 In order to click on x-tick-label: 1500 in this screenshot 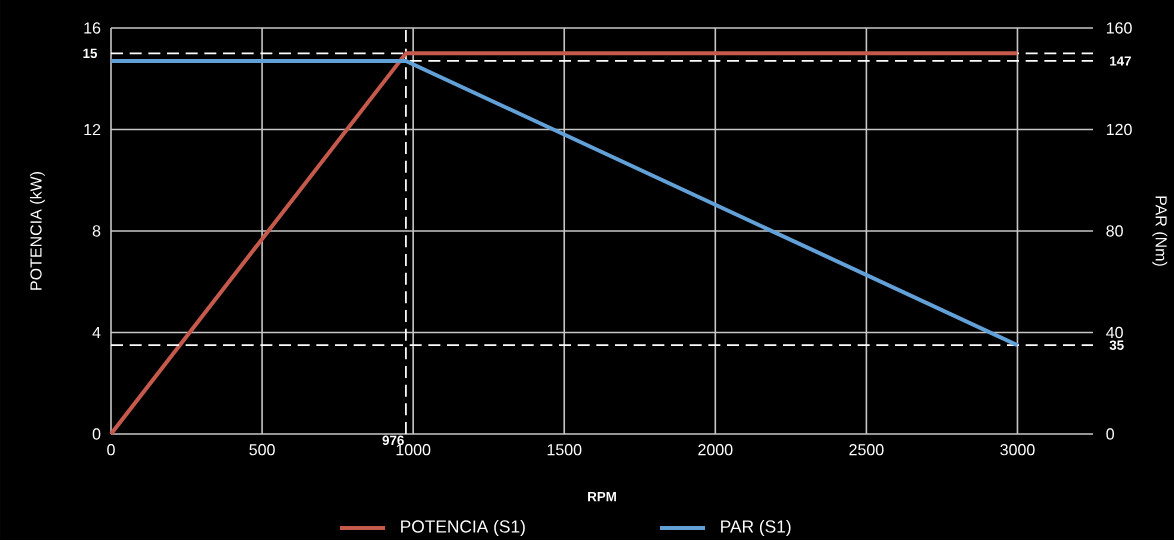, I will do `click(564, 450)`.